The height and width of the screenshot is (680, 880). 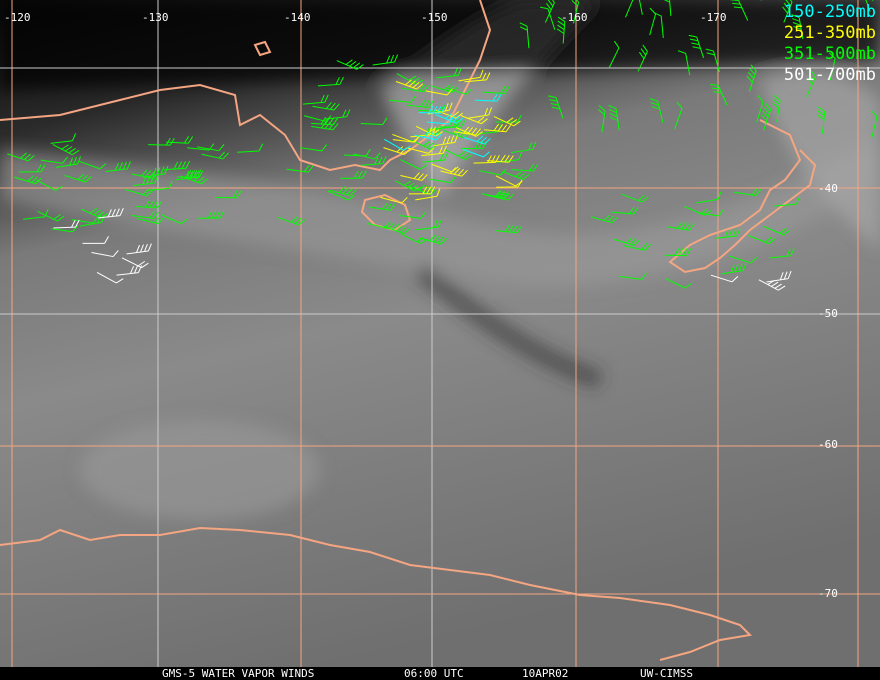 What do you see at coordinates (830, 44) in the screenshot?
I see `pressure-legend: 150-250mb 251-350mb 351-500mb 501-700mb` at bounding box center [830, 44].